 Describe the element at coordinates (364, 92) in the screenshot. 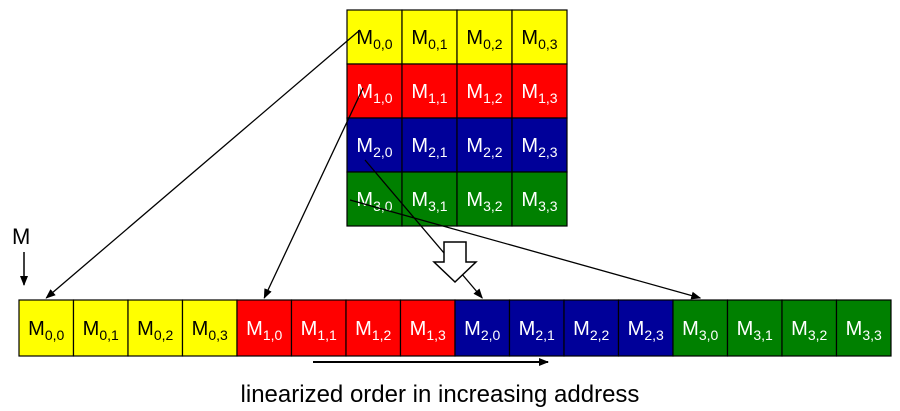

I see `matrix-cell-1-0-base: M` at that location.